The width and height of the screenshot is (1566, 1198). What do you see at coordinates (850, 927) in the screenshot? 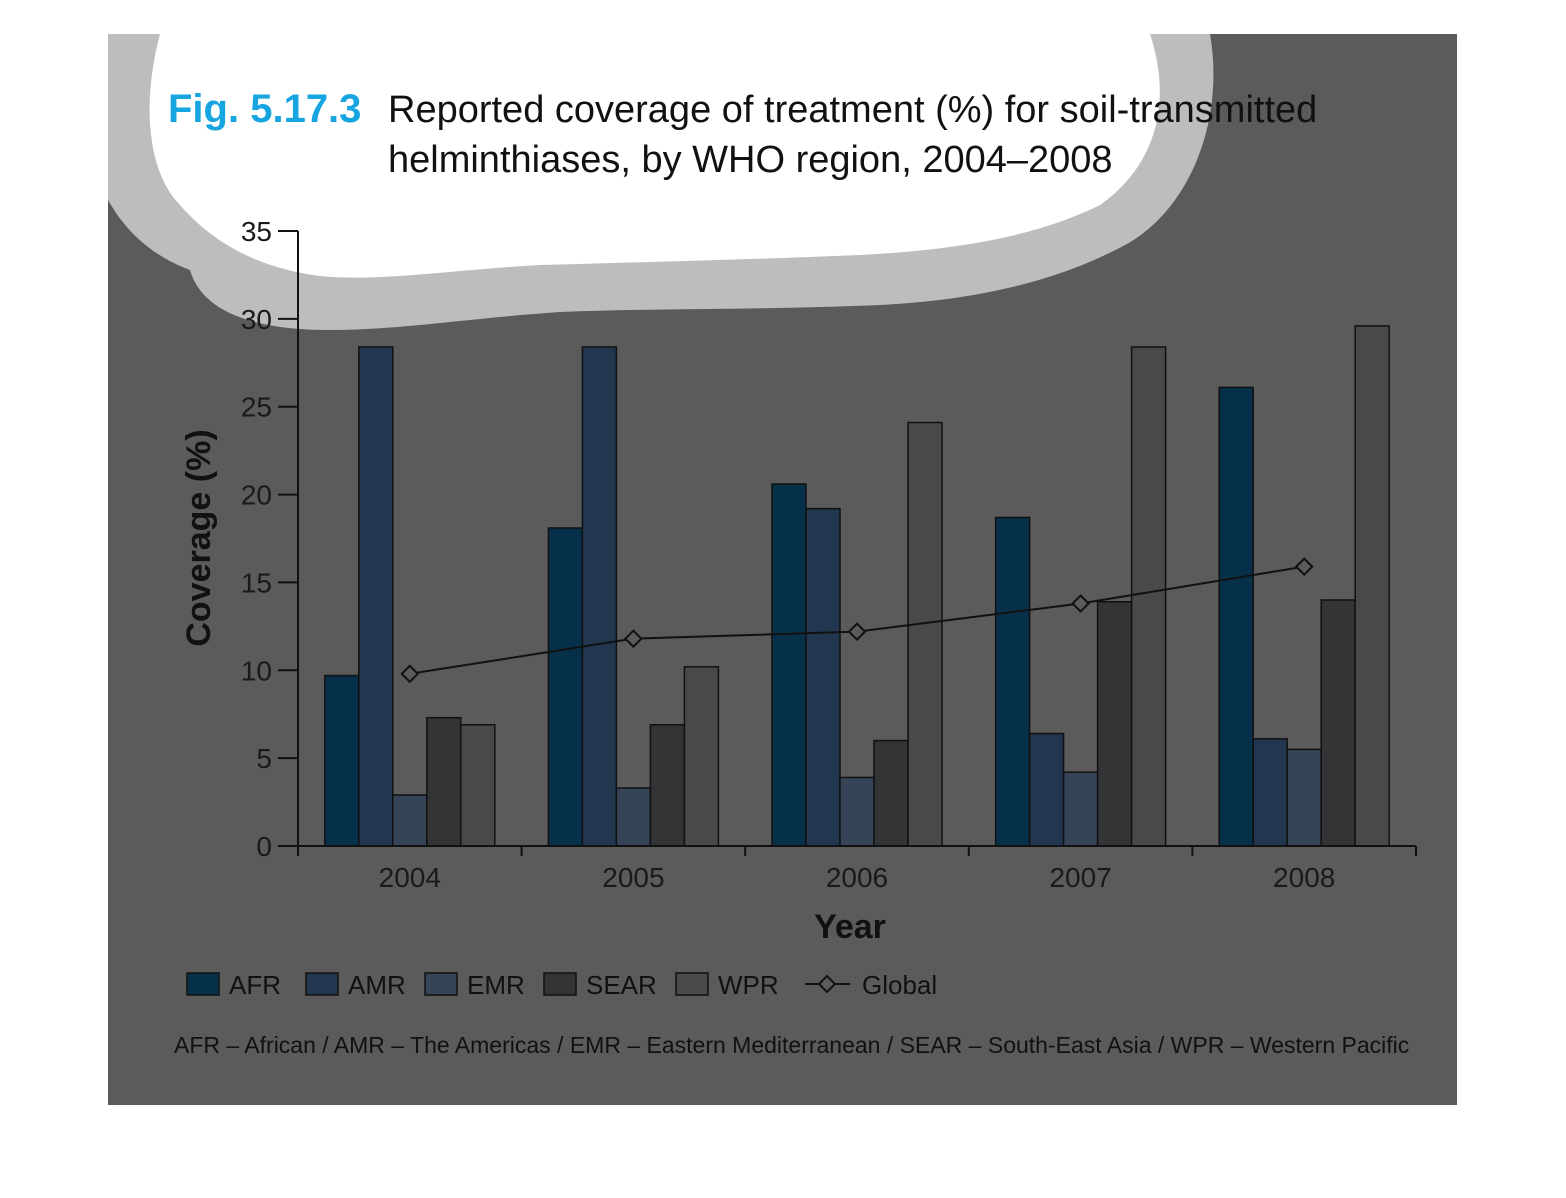
I see `x-axis-title: Year` at bounding box center [850, 927].